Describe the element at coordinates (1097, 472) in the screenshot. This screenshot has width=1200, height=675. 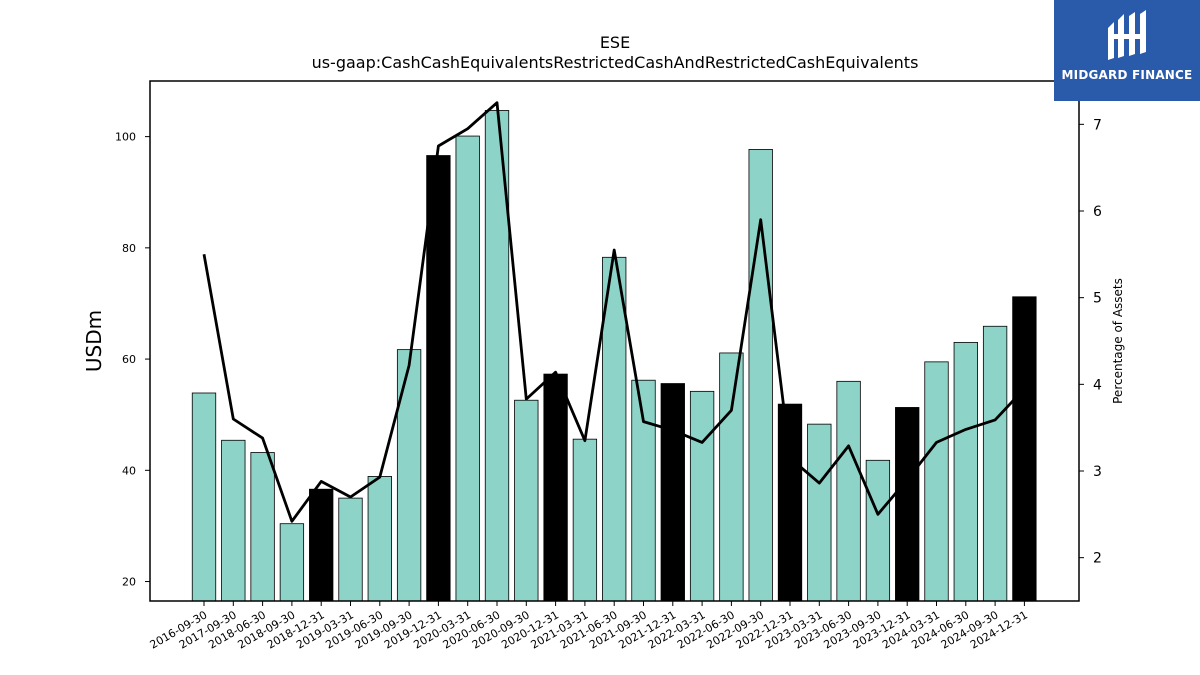
I see `y2-tick-label: 3` at that location.